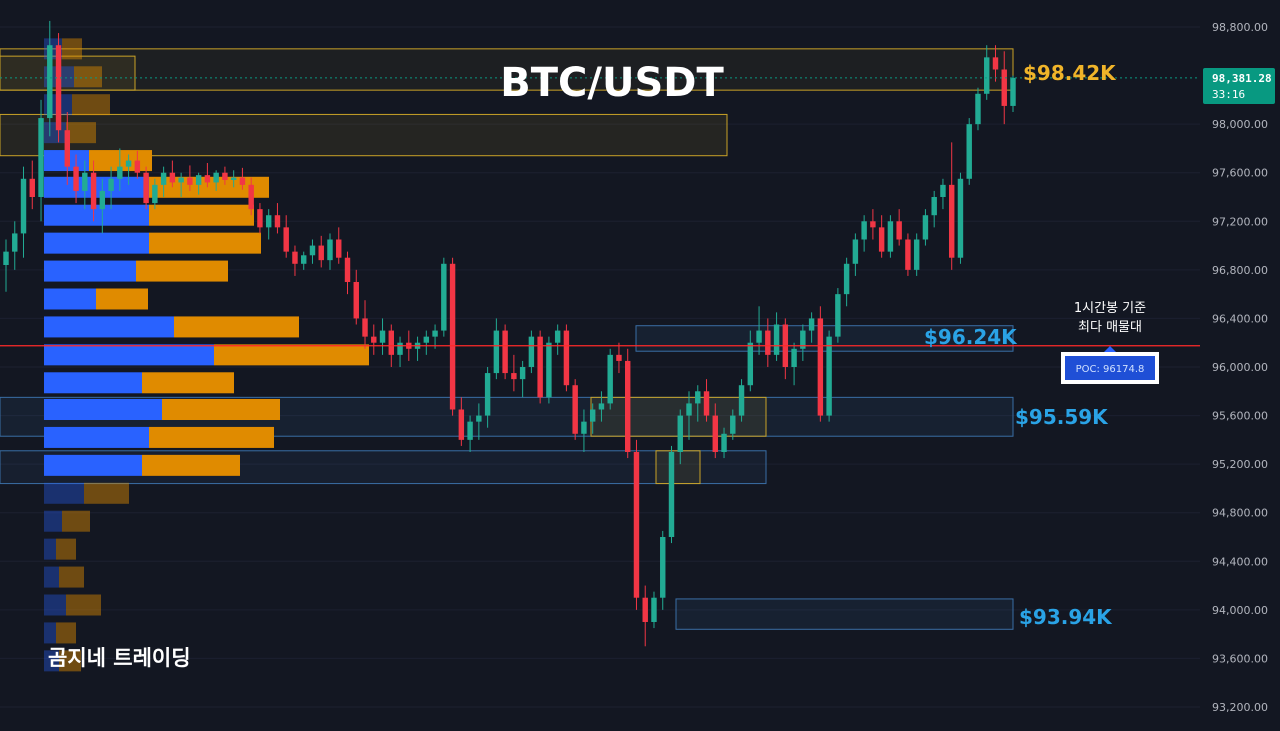 This screenshot has height=731, width=1280. What do you see at coordinates (1240, 318) in the screenshot?
I see `price-tick-label: 96,400.00` at bounding box center [1240, 318].